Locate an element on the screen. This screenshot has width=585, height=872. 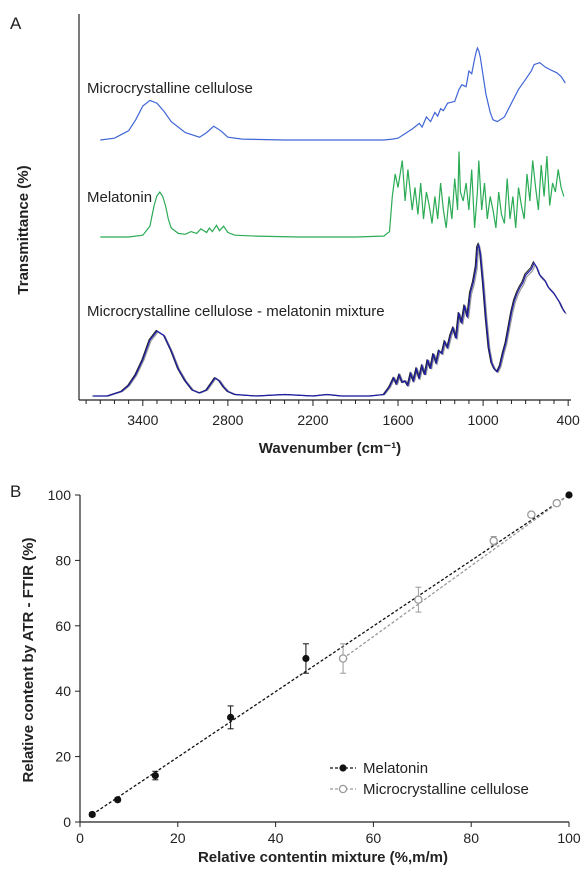
spectrum-mixture-replicate-gray is located at coordinates (330, 321).